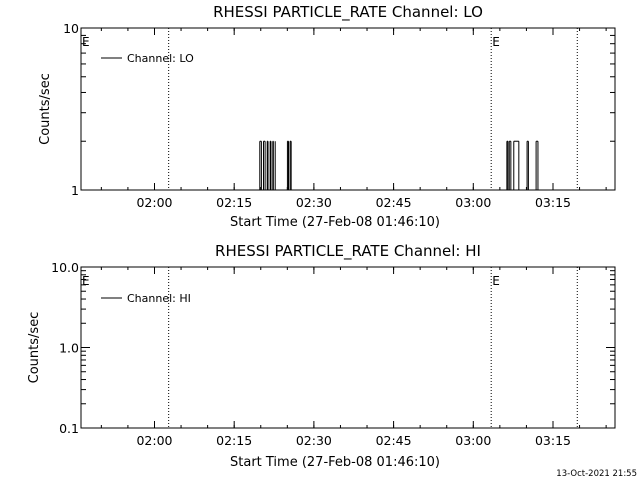  I want to click on lo-x-tick-label: 02:15, so click(234, 202).